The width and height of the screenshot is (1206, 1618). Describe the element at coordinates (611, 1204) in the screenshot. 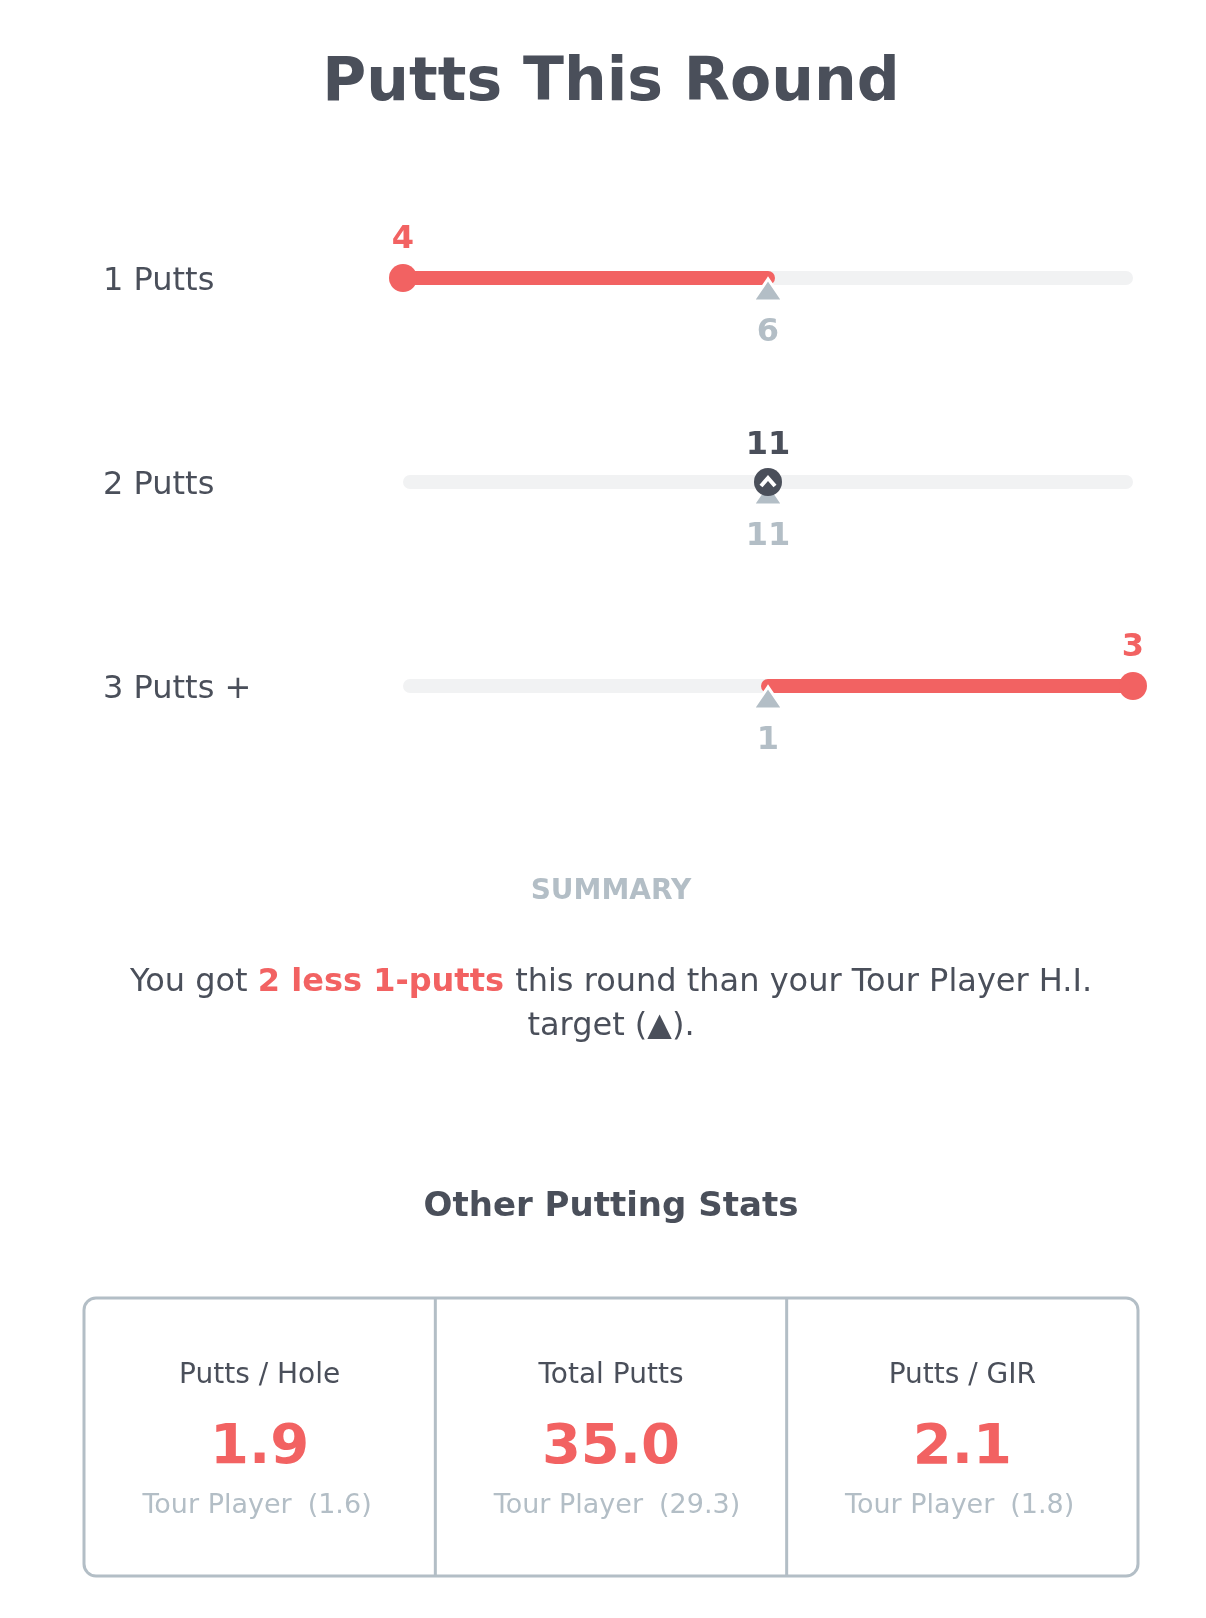

I see `text: Other Putting Stats` at that location.